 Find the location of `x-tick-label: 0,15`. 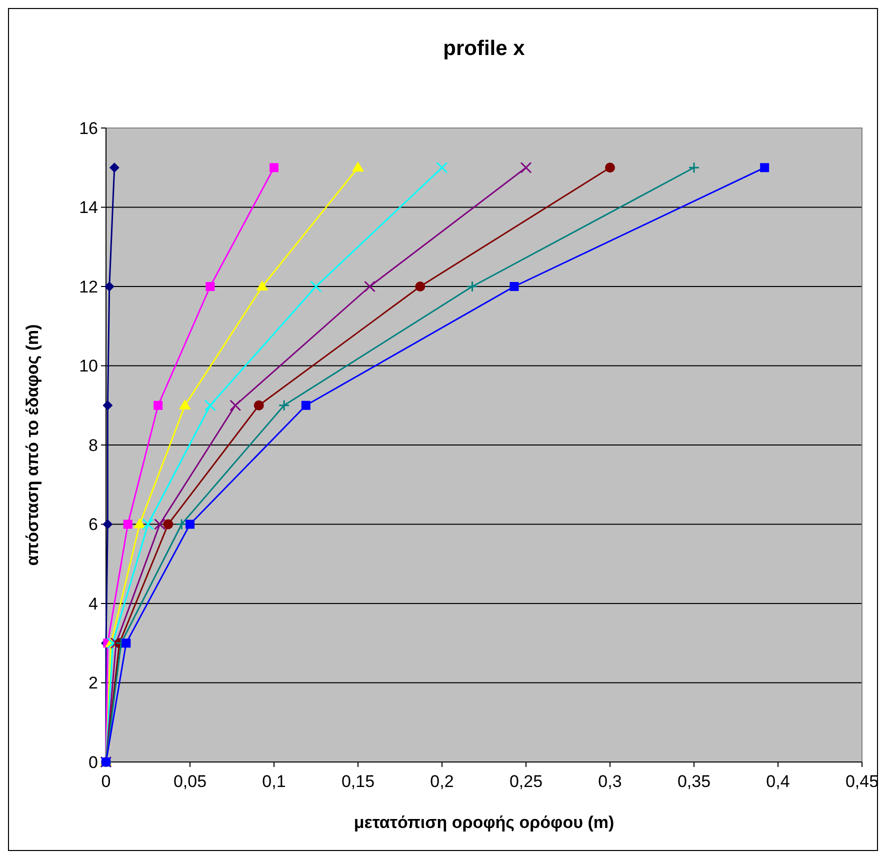

x-tick-label: 0,15 is located at coordinates (358, 781).